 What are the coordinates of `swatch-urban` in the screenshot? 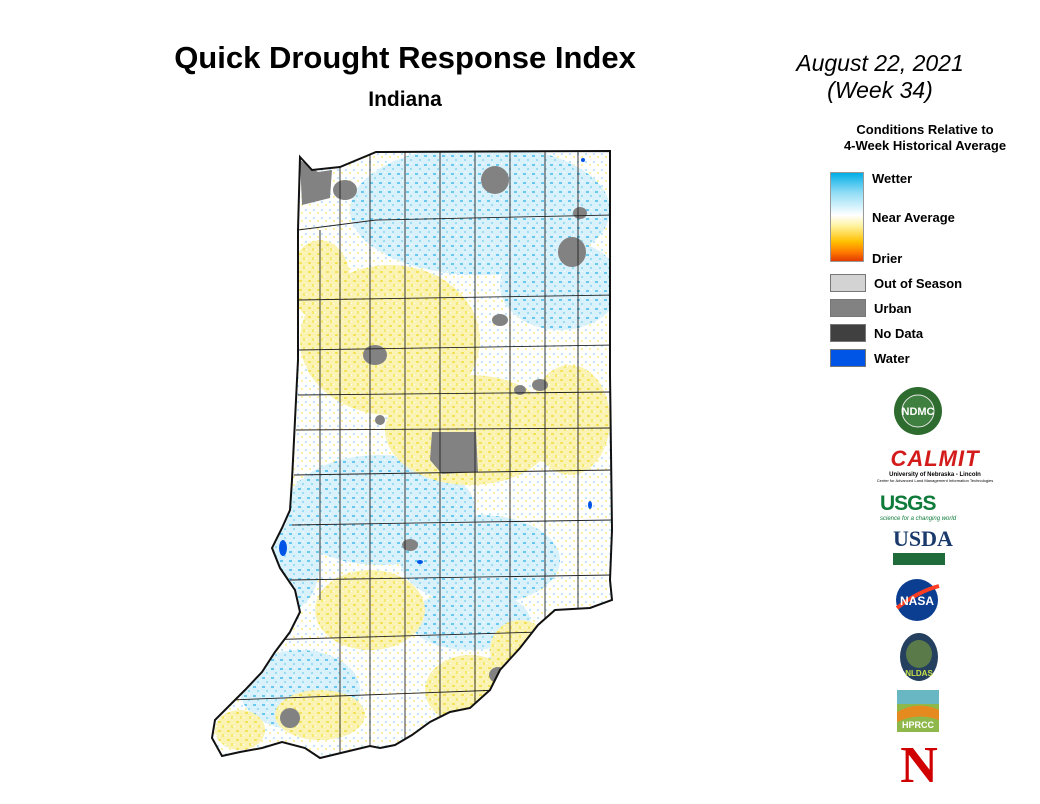 It's located at (848, 308).